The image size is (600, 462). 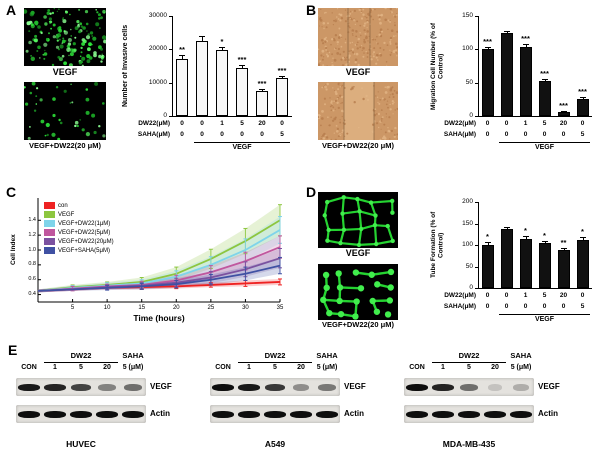 What do you see at coordinates (79, 223) in the screenshot?
I see `legend-item: VEGF+DW22(1μM)` at bounding box center [79, 223].